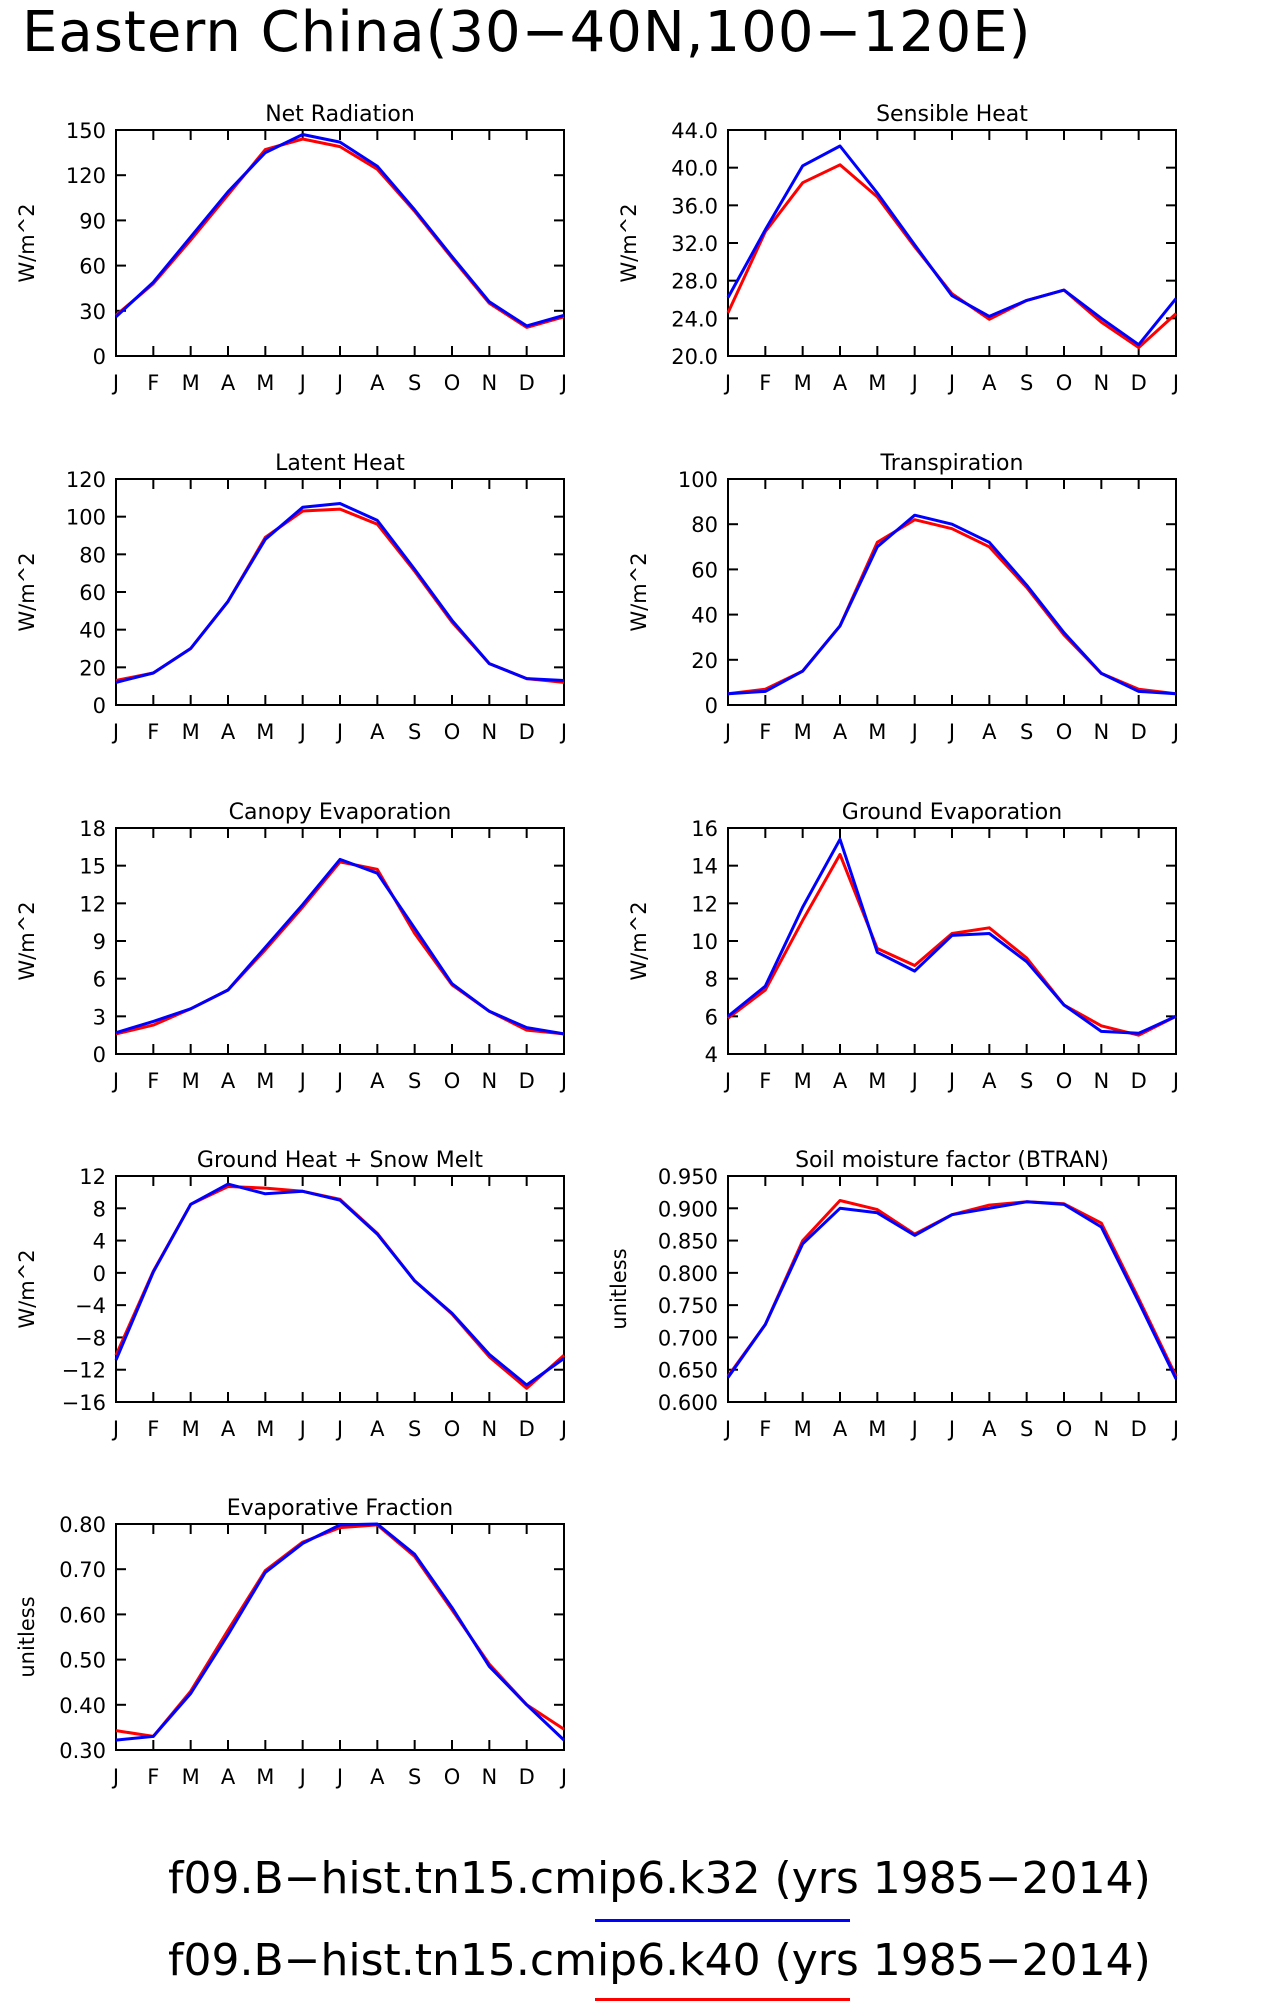 The height and width of the screenshot is (2001, 1276). What do you see at coordinates (92, 221) in the screenshot?
I see `y-tick-label: 90` at bounding box center [92, 221].